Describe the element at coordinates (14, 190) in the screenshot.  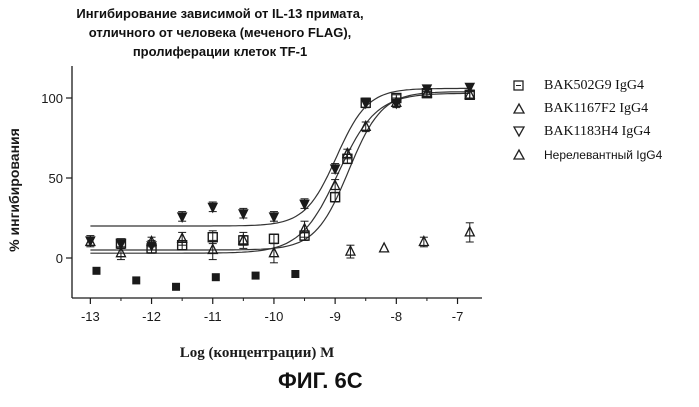
I see `y-axis-label: % ингибирования` at that location.